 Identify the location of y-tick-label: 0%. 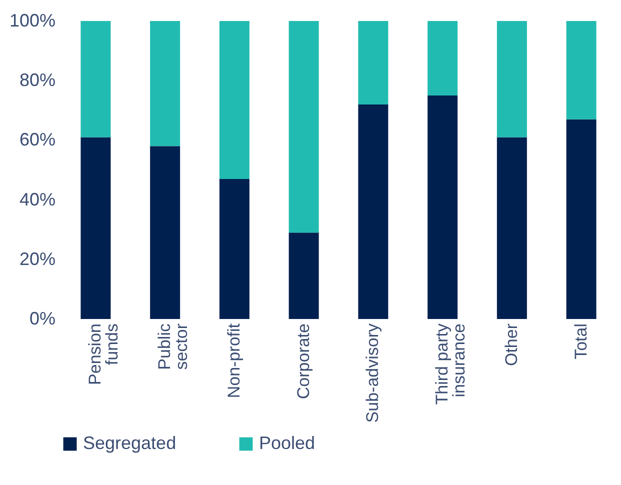
(42, 318).